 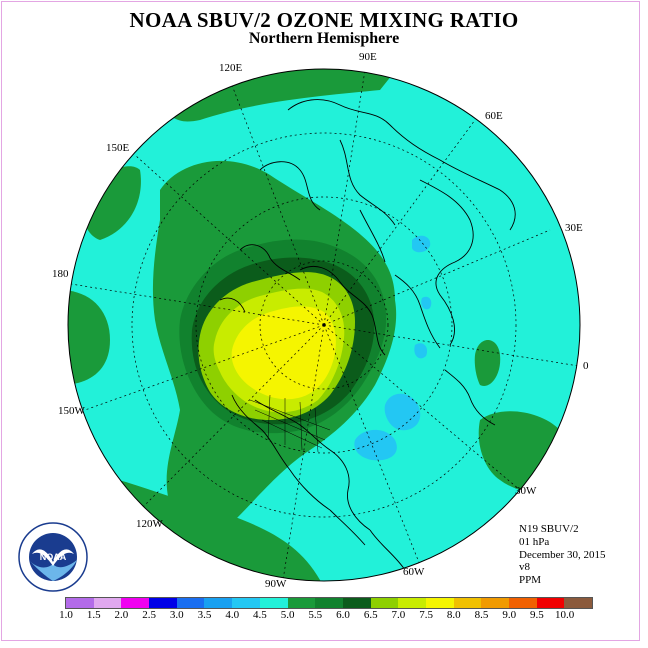 What do you see at coordinates (176, 615) in the screenshot?
I see `legend-tick-label: 3.0` at bounding box center [176, 615].